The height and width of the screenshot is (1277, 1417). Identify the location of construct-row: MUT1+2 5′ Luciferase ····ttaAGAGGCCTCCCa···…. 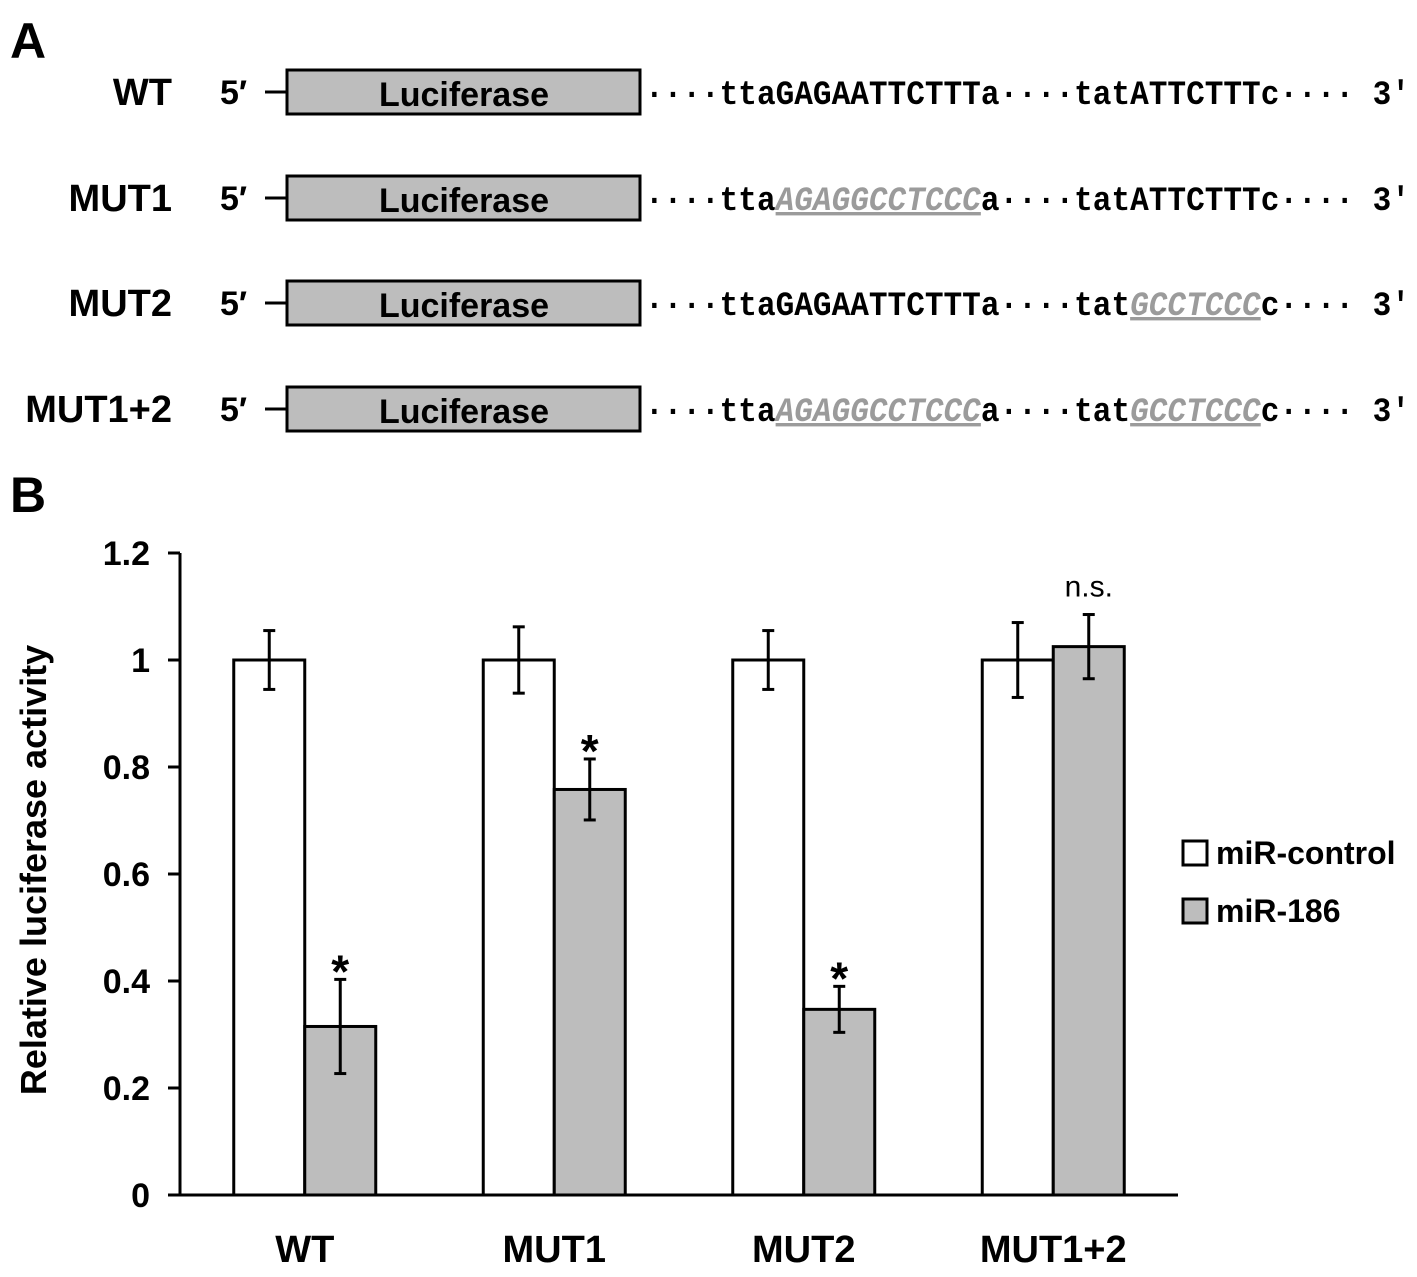
(717, 409).